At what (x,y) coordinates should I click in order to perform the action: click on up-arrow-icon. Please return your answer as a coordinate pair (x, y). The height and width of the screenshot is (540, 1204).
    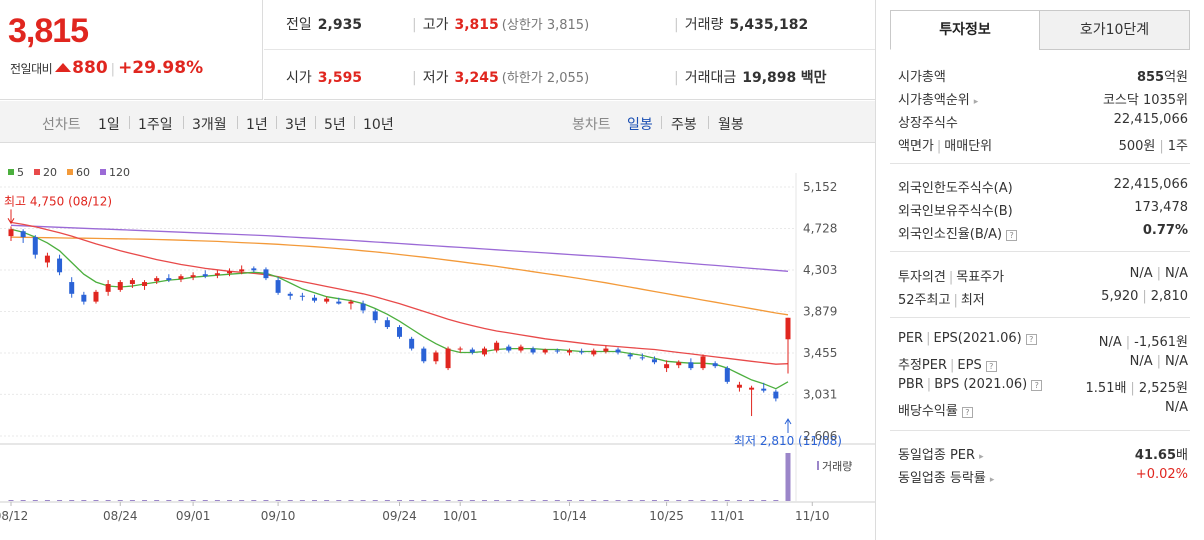
    Looking at the image, I should click on (63, 67).